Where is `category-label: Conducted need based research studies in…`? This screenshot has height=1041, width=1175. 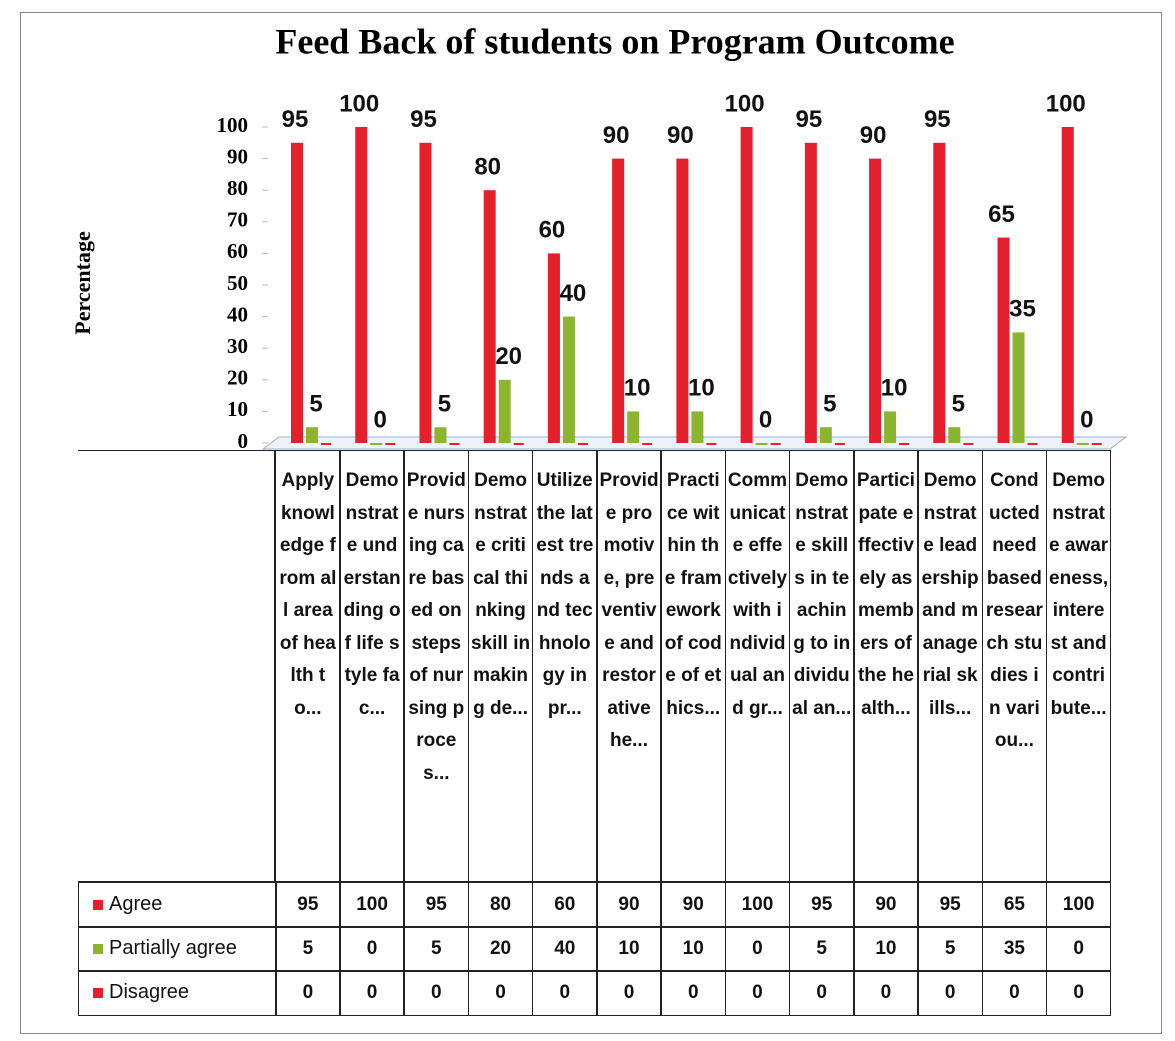 category-label: Conducted need based research studies in… is located at coordinates (1014, 666).